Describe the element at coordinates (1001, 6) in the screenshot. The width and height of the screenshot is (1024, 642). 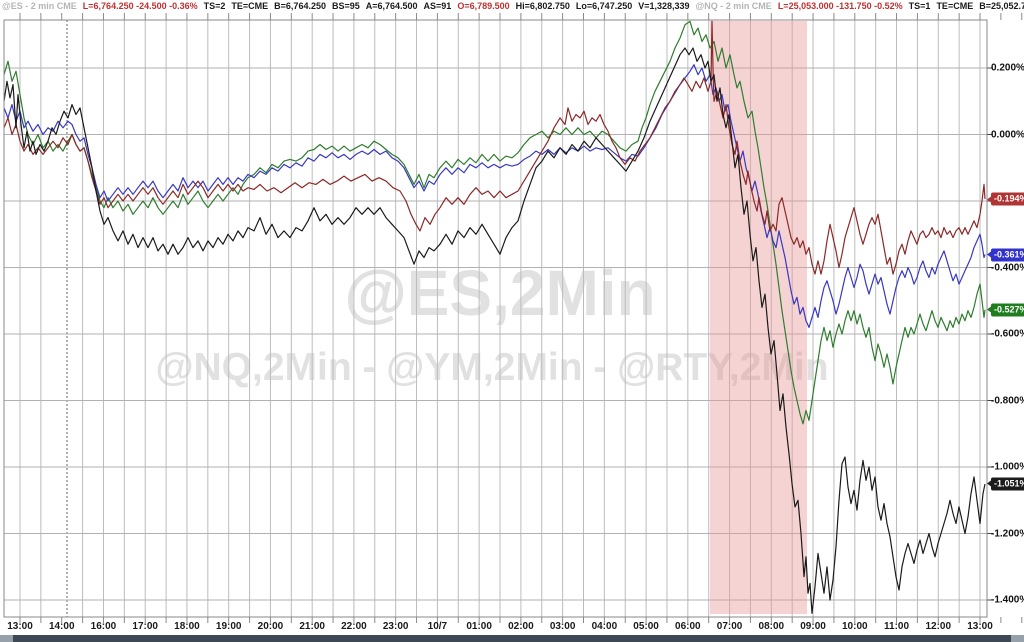
I see `quote-segment: B=25,052.750` at that location.